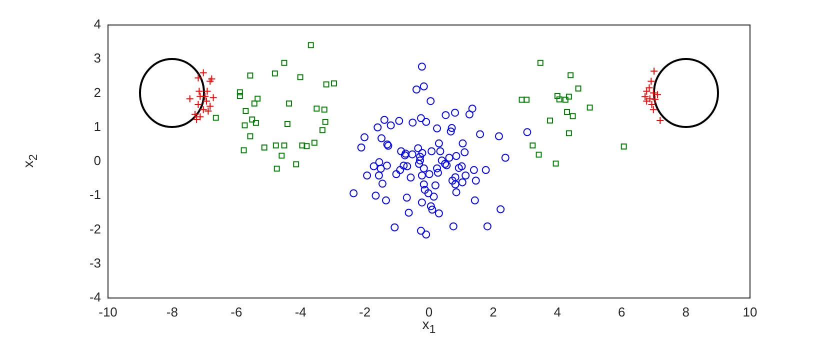 Image resolution: width=830 pixels, height=341 pixels. What do you see at coordinates (95, 297) in the screenshot?
I see `y-tick-label: -4` at bounding box center [95, 297].